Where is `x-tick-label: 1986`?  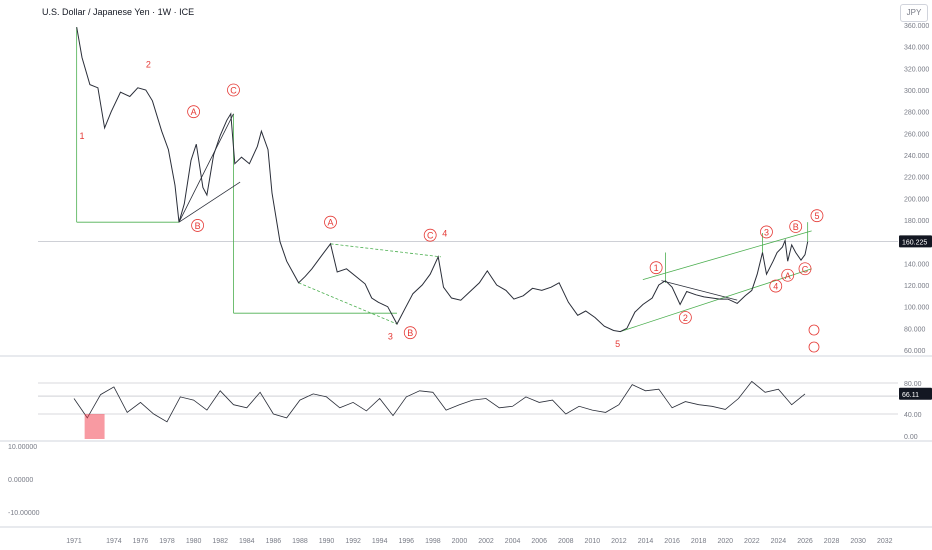 x-tick-label: 1986 is located at coordinates (274, 541).